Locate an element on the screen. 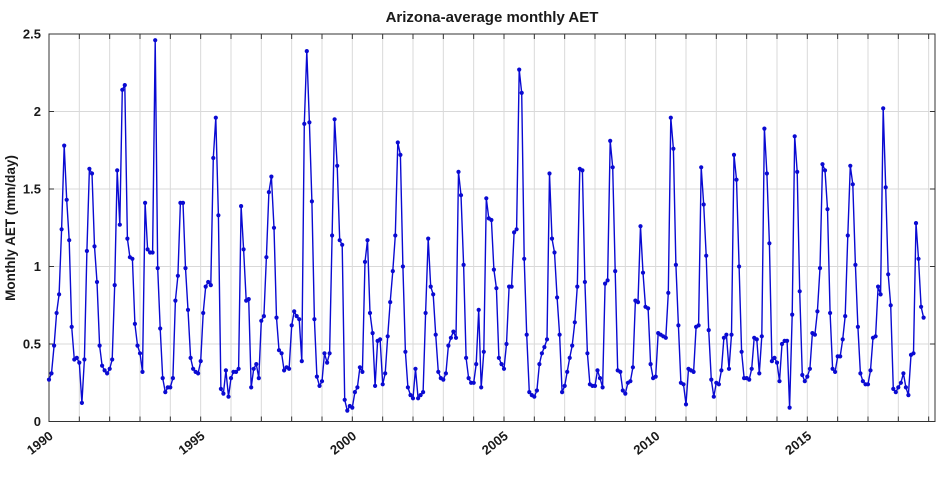 The height and width of the screenshot is (478, 945). y-tick-label: 1 is located at coordinates (37, 266).